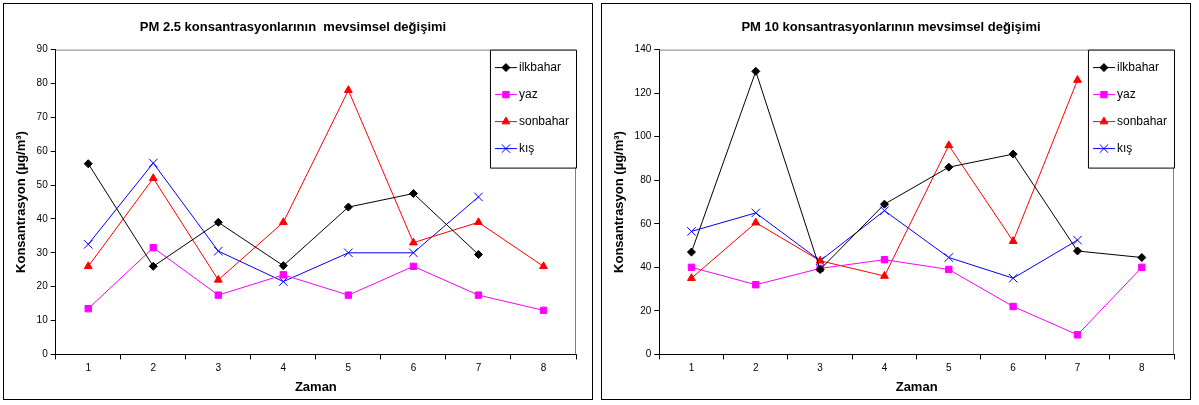 The width and height of the screenshot is (1199, 405). What do you see at coordinates (643, 49) in the screenshot?
I see `y-tick-label: 140` at bounding box center [643, 49].